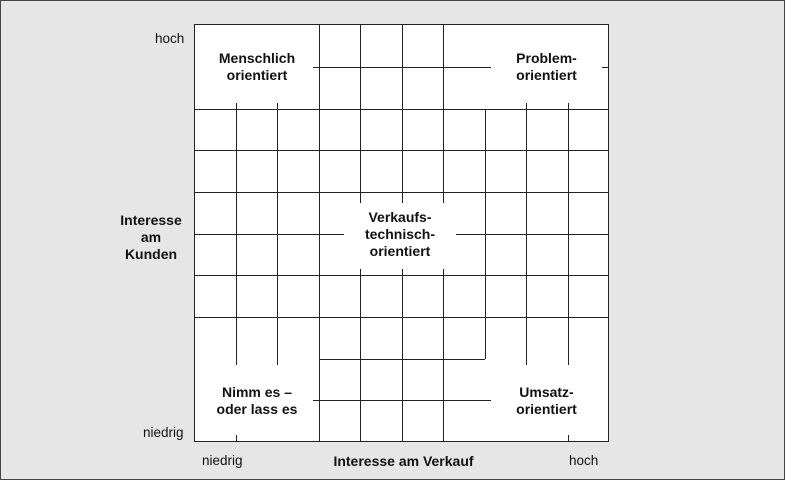  Describe the element at coordinates (546, 409) in the screenshot. I see `label-bottom-right-line-2: orientiert` at that location.